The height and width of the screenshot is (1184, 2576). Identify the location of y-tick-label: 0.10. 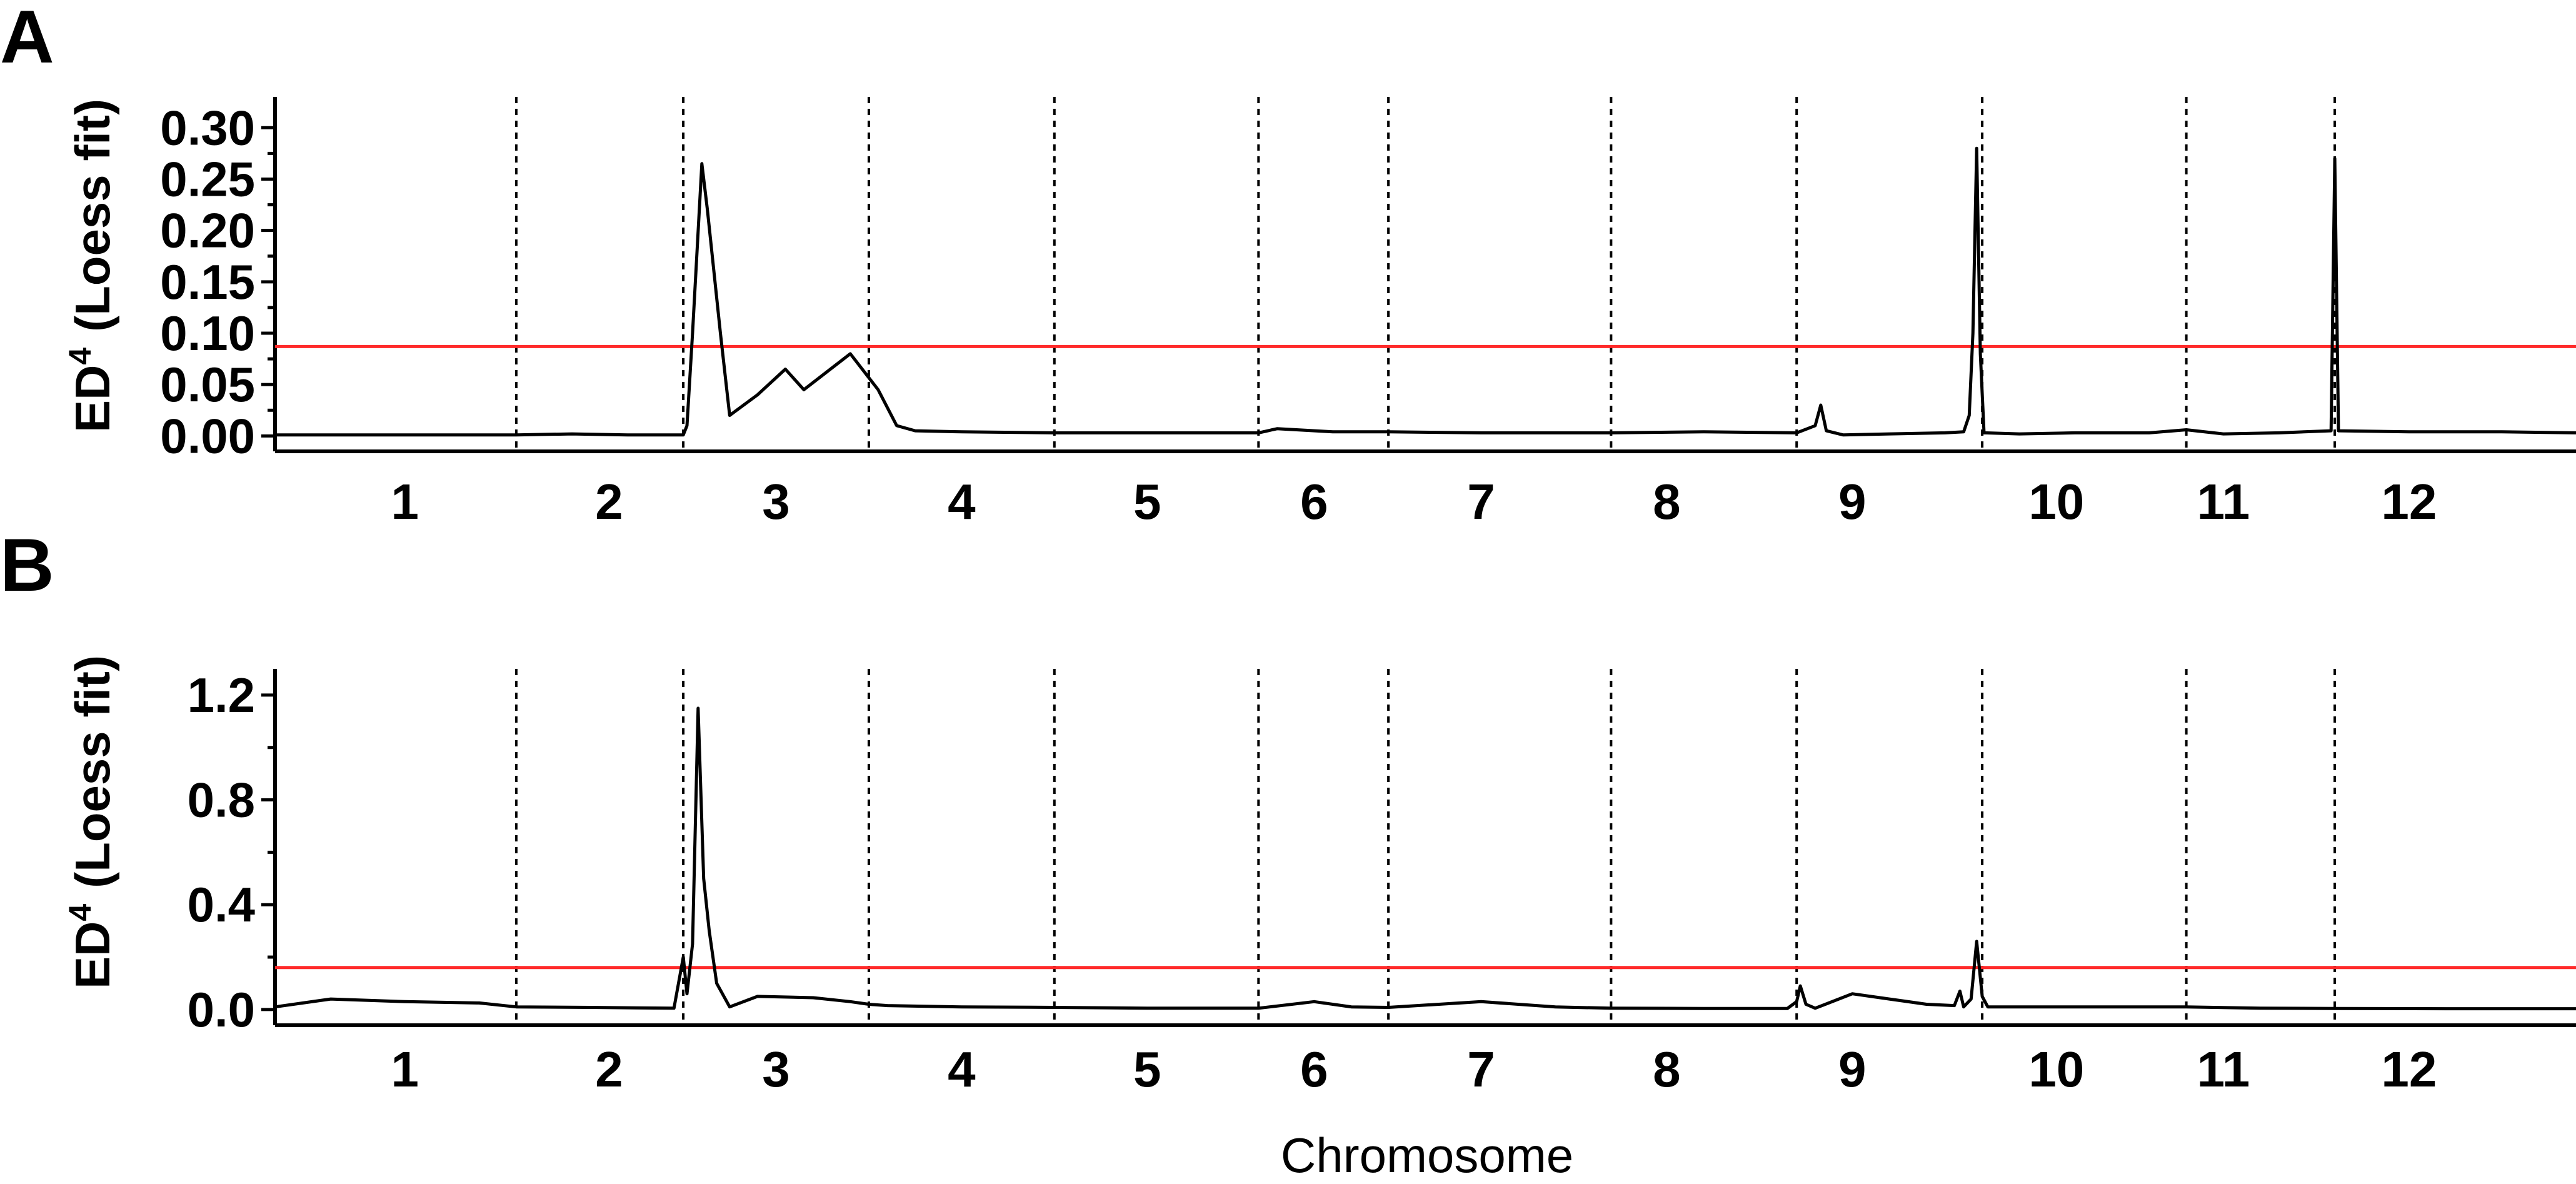
(207, 333).